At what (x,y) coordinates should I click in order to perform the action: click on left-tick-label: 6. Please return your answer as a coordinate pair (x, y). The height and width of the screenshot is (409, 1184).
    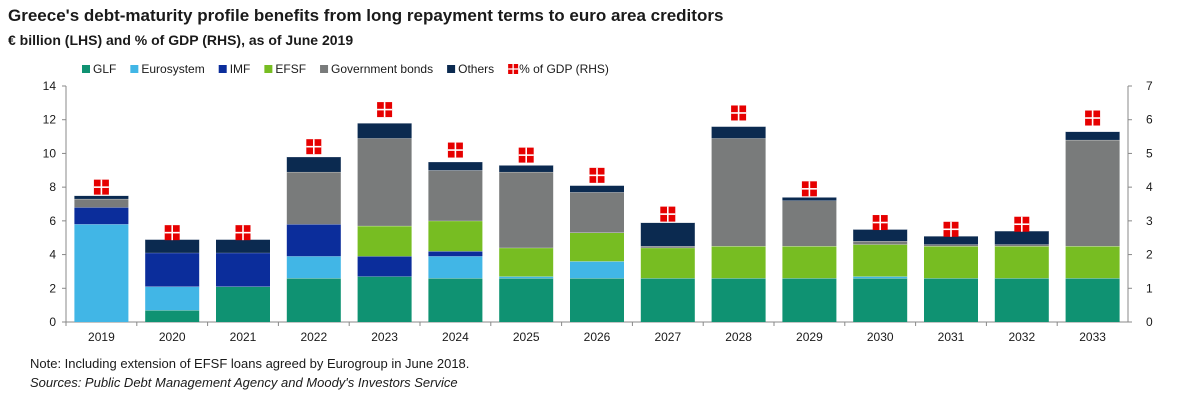
    Looking at the image, I should click on (52, 221).